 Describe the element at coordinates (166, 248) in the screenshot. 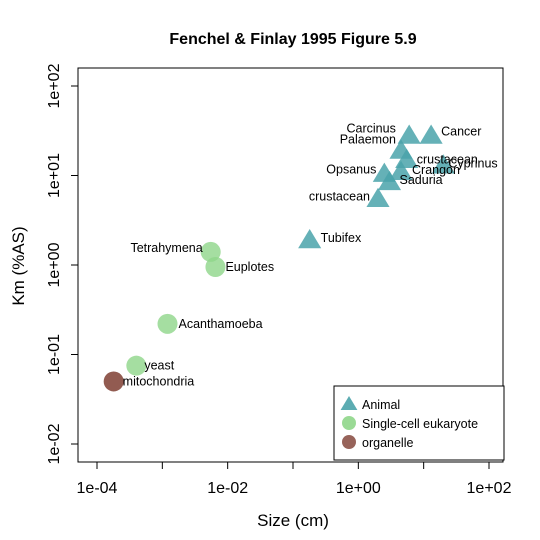

I see `point-label: Tetrahymena` at that location.